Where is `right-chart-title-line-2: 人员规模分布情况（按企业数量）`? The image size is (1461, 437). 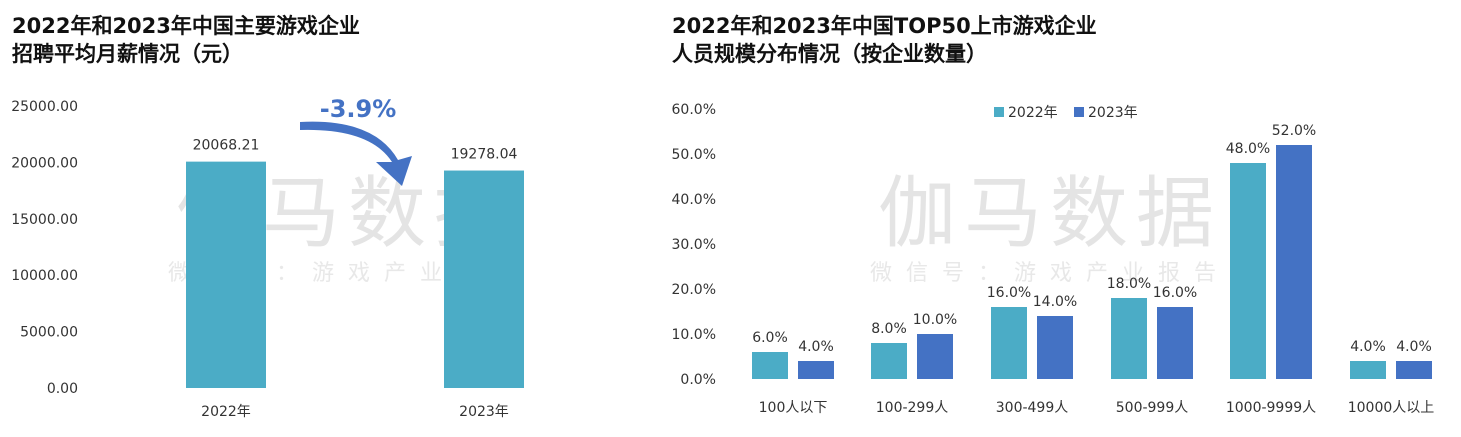 right-chart-title-line-2: 人员规模分布情况（按企业数量） is located at coordinates (829, 54).